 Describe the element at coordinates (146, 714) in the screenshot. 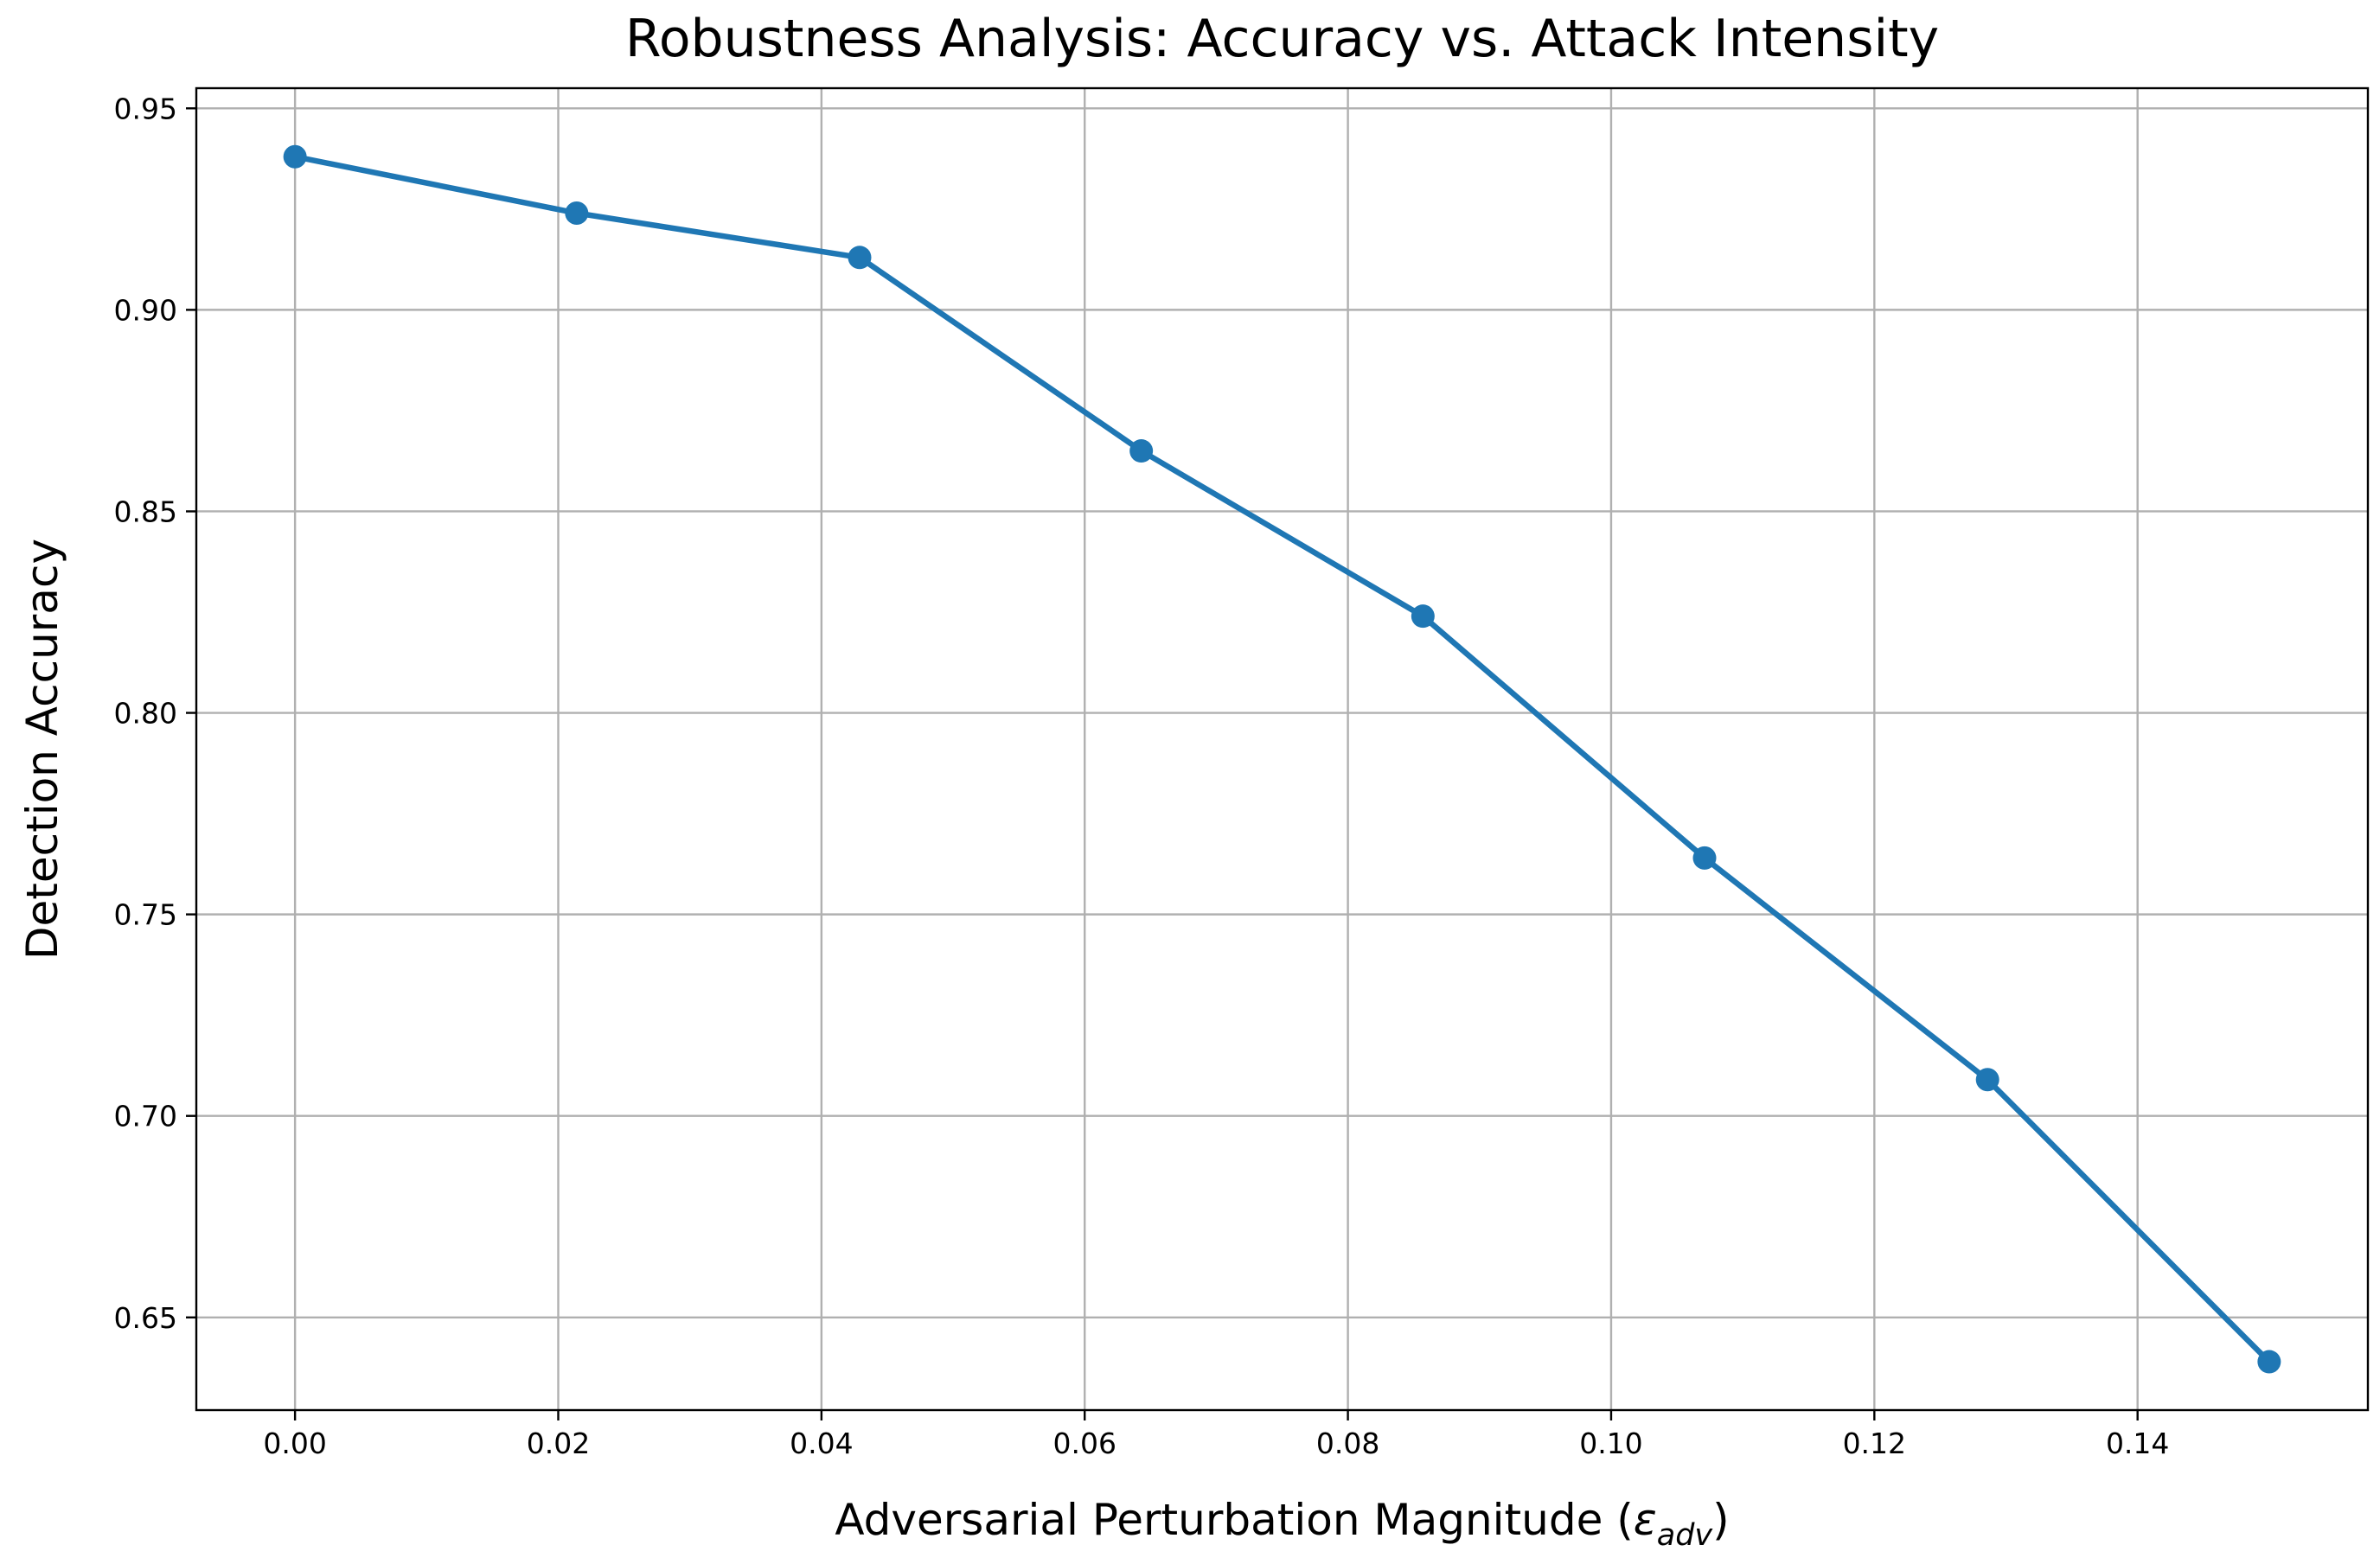

I see `y-tick-label: 0.80` at that location.